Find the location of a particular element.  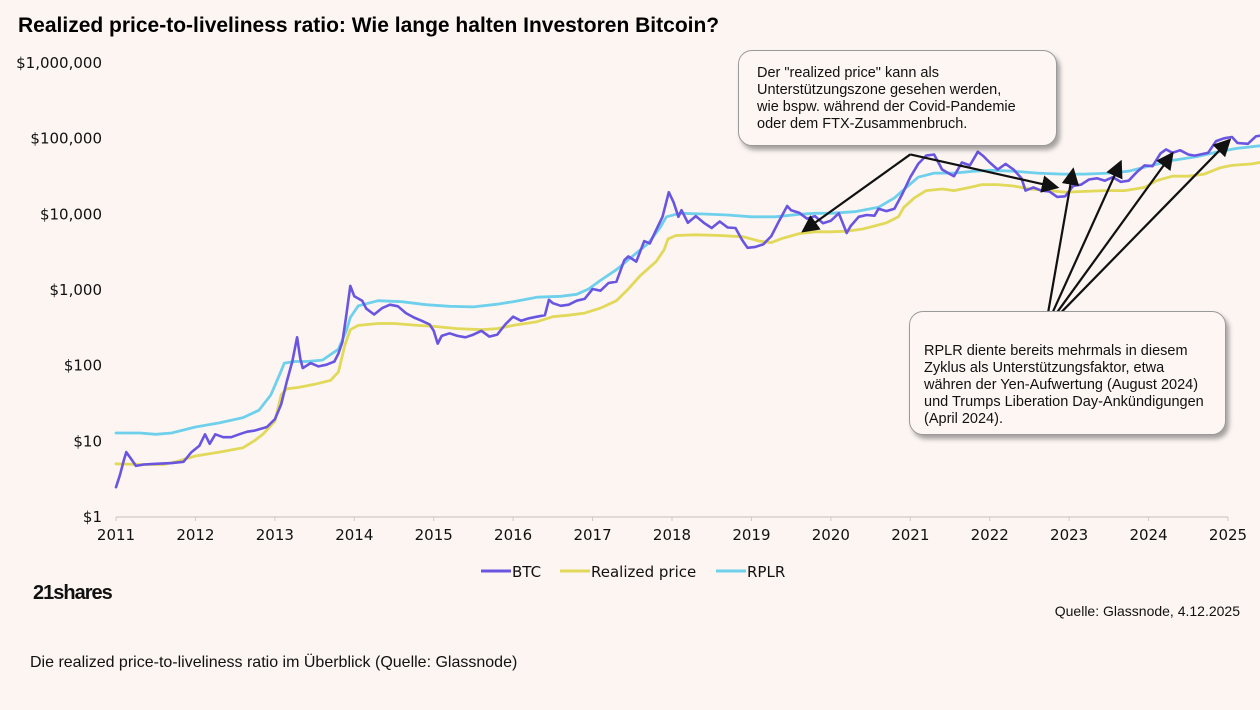

x-tick-label: 2023 is located at coordinates (1069, 535).